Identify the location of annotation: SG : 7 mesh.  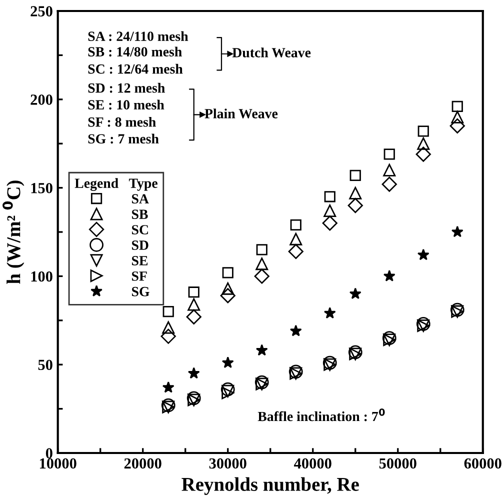
(123, 139).